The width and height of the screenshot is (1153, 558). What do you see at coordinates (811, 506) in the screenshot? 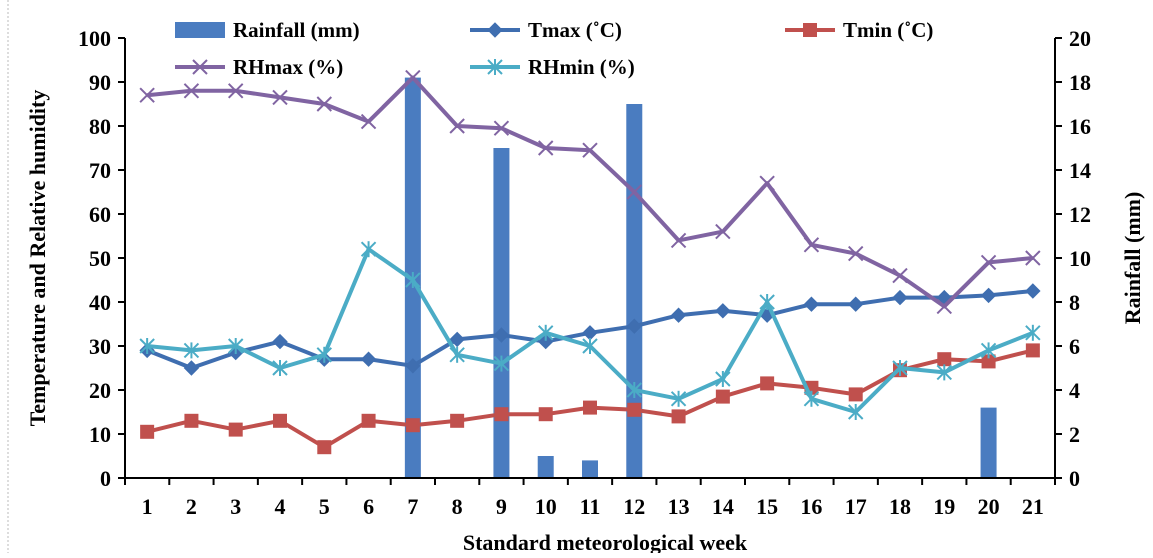
I see `x-tick-label: 16` at bounding box center [811, 506].